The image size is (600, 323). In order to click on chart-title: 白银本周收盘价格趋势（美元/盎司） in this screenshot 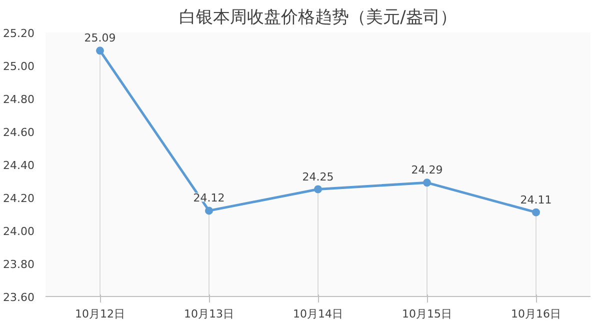, I will do `click(318, 18)`.